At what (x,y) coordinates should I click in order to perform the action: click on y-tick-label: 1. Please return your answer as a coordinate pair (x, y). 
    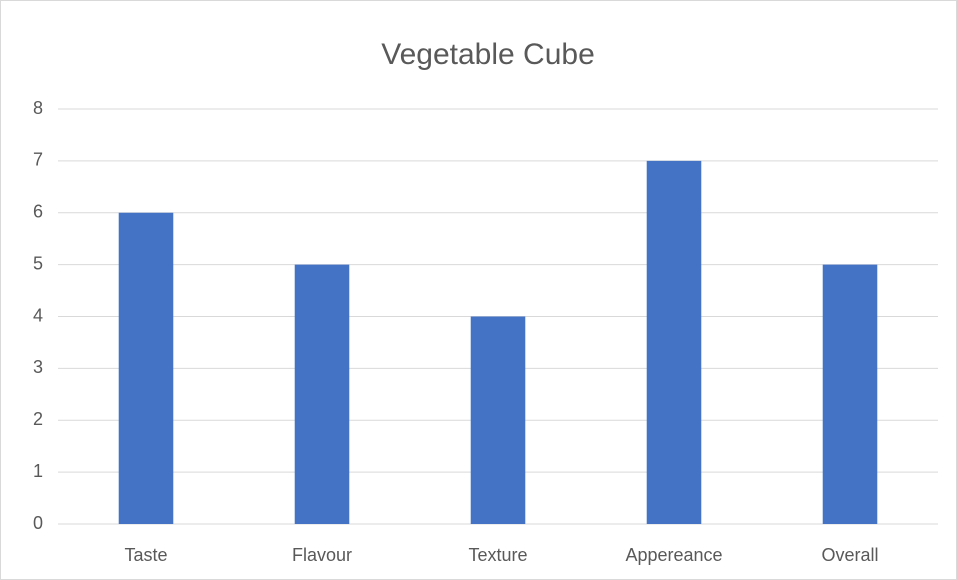
    Looking at the image, I should click on (38, 471).